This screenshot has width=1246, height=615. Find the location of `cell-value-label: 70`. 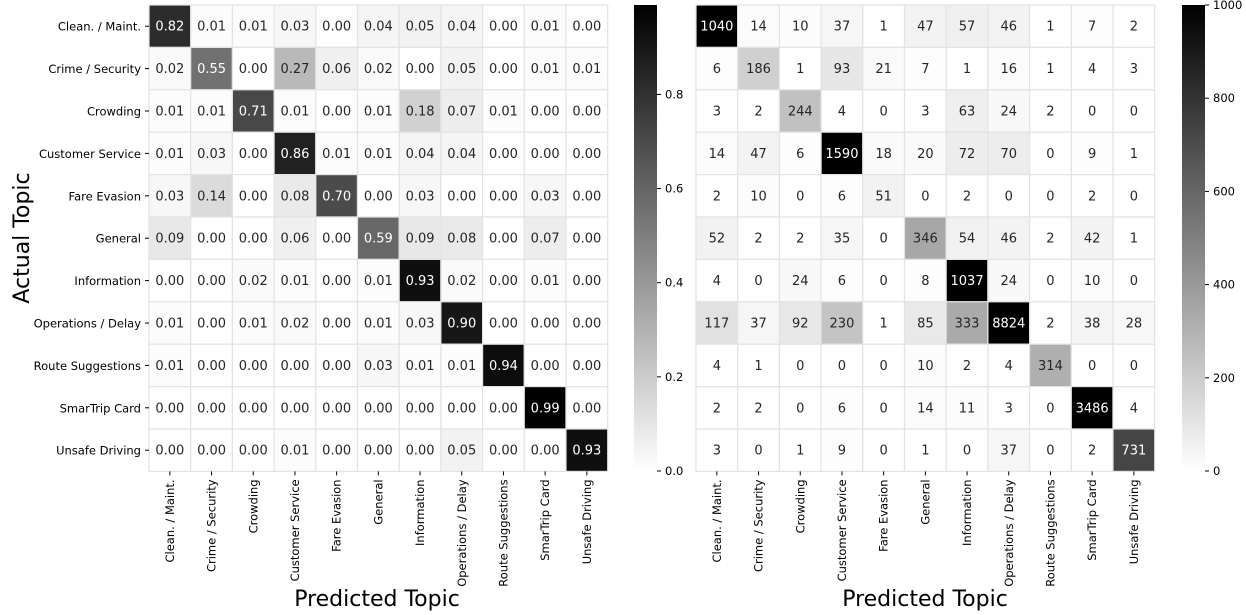

cell-value-label: 70 is located at coordinates (1008, 154).